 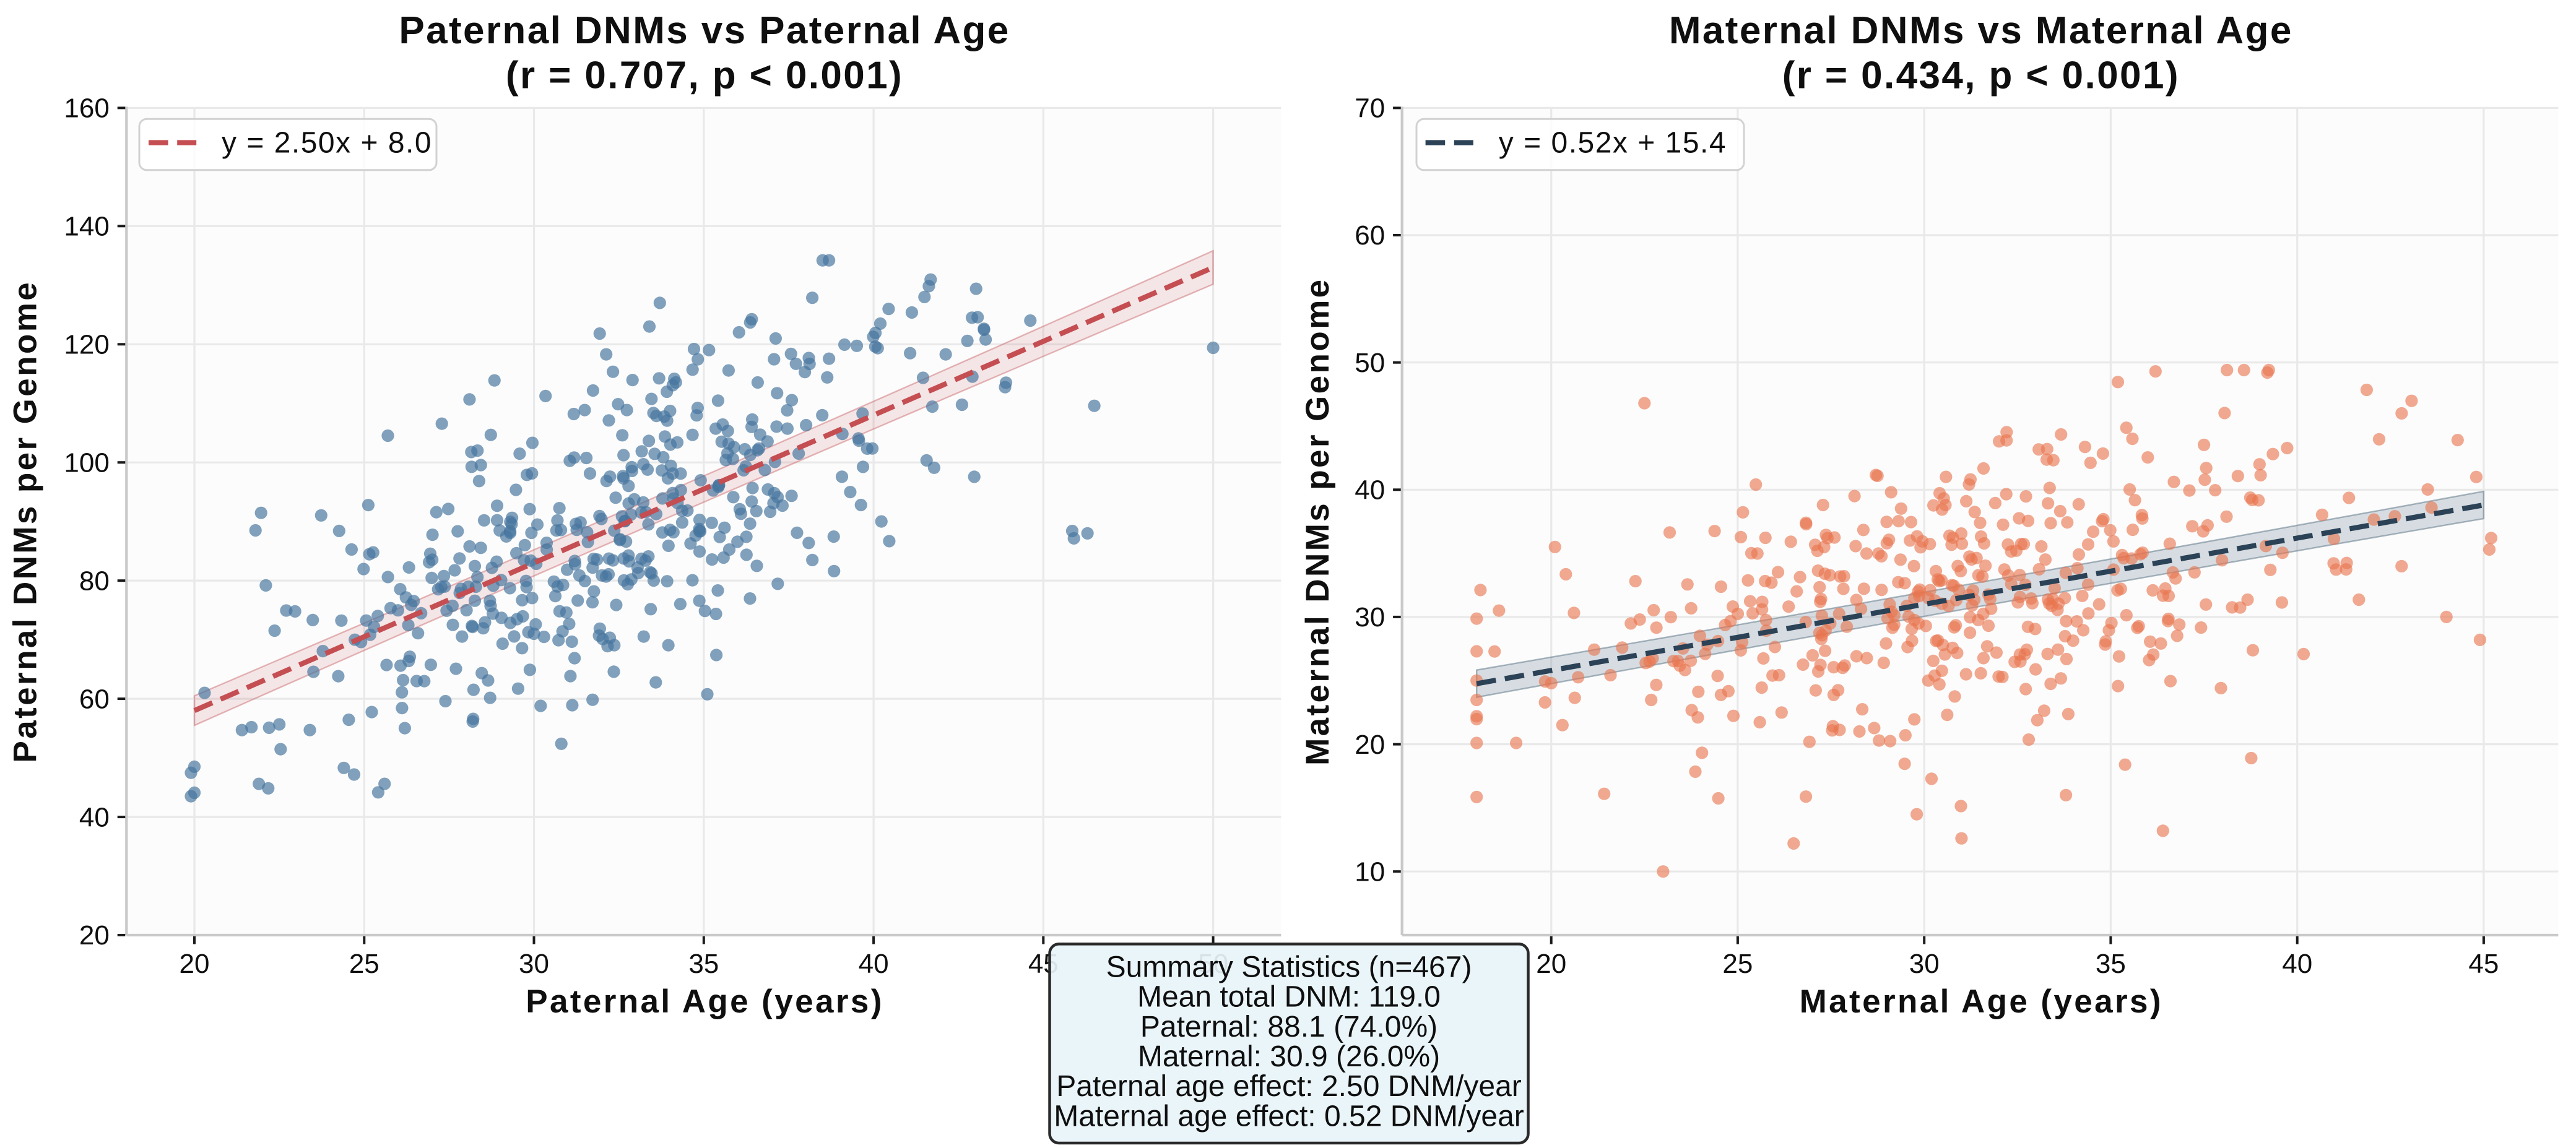 What do you see at coordinates (2483, 964) in the screenshot?
I see `svg-text: 45` at bounding box center [2483, 964].